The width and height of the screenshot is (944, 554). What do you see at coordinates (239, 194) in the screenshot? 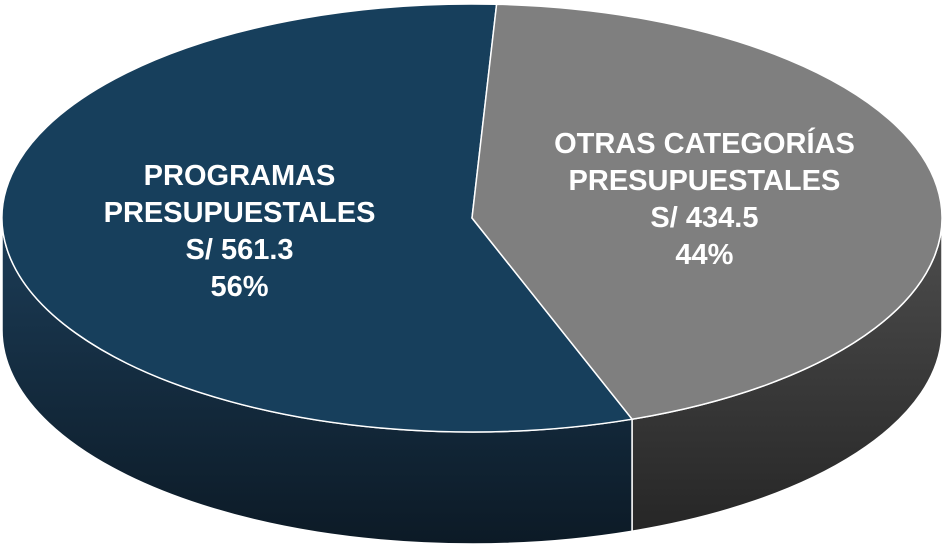
I see `category-label: PROGRAMAS PRESUPUESTALES` at bounding box center [239, 194].